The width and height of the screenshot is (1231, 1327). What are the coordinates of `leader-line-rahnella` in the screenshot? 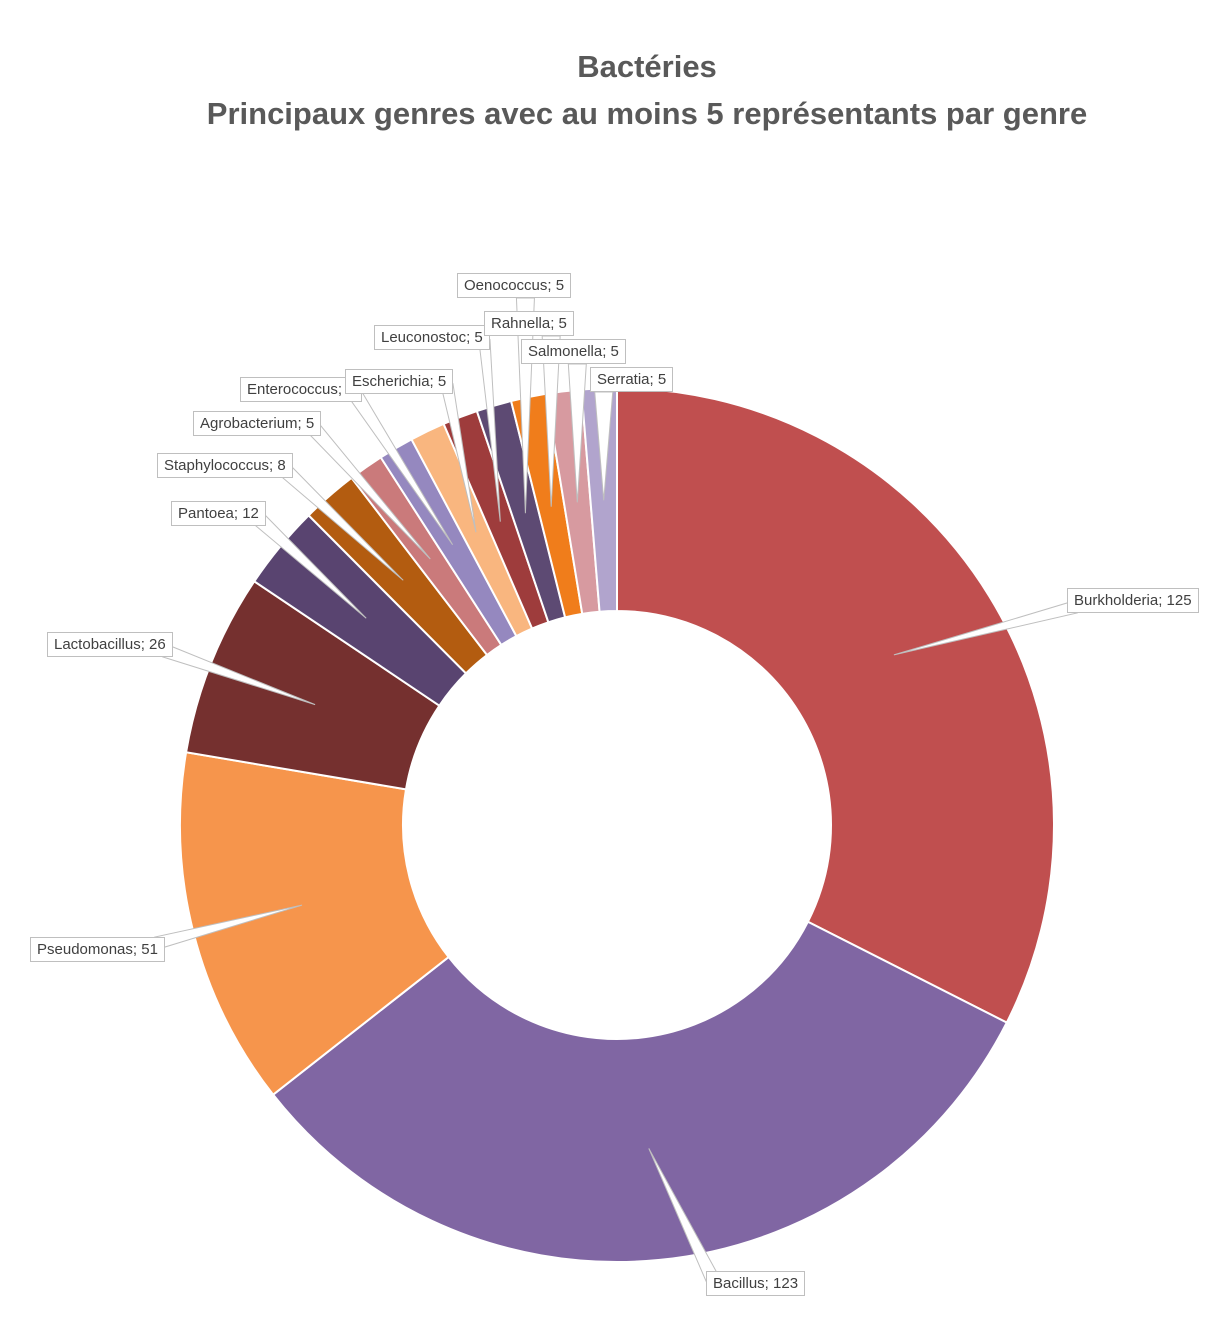 It's located at (551, 421).